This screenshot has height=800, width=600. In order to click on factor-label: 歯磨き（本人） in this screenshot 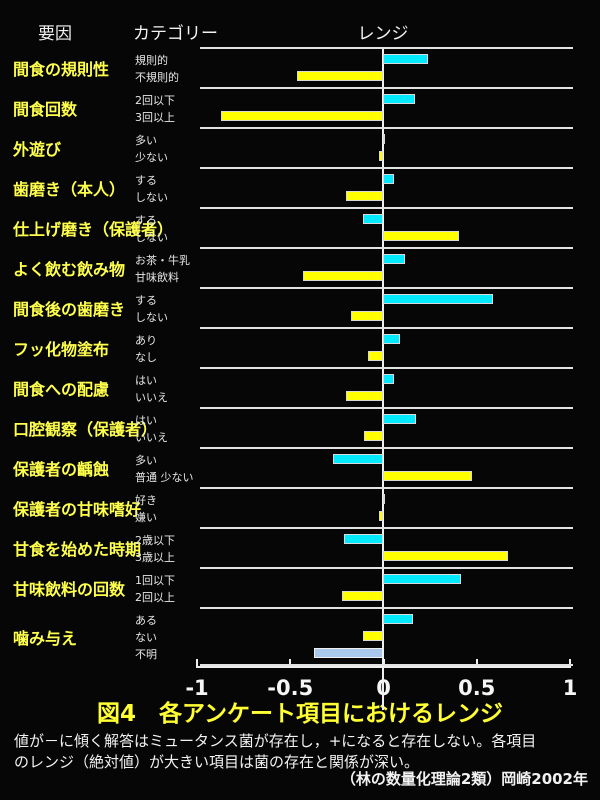, I will do `click(69, 189)`.